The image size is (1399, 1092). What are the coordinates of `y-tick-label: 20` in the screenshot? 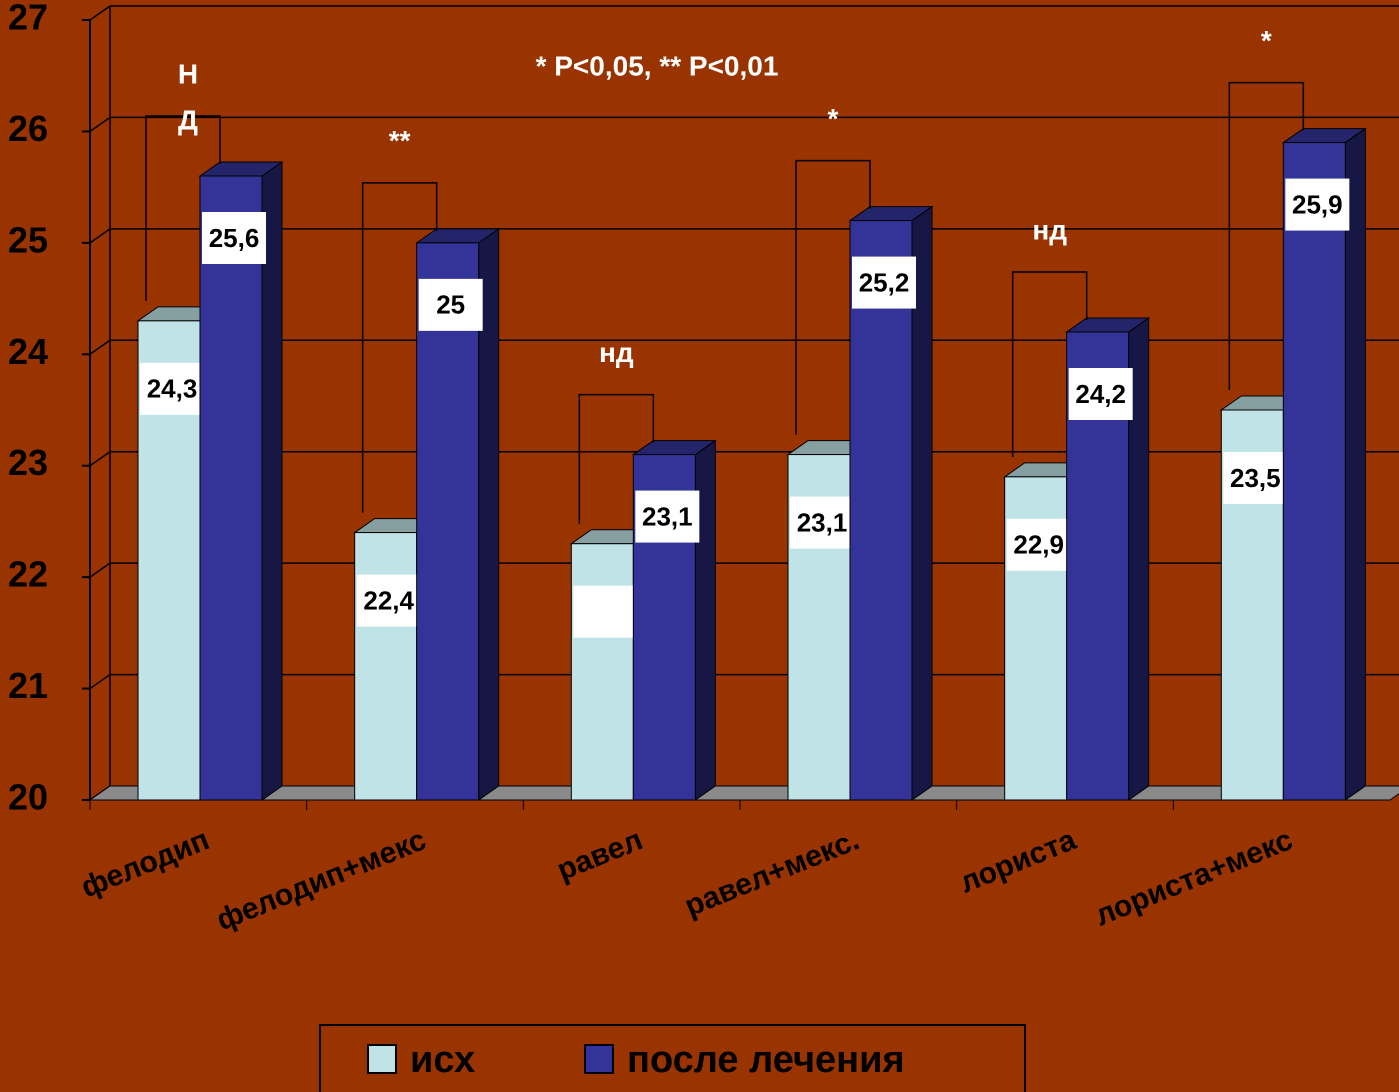 It's located at (28, 797).